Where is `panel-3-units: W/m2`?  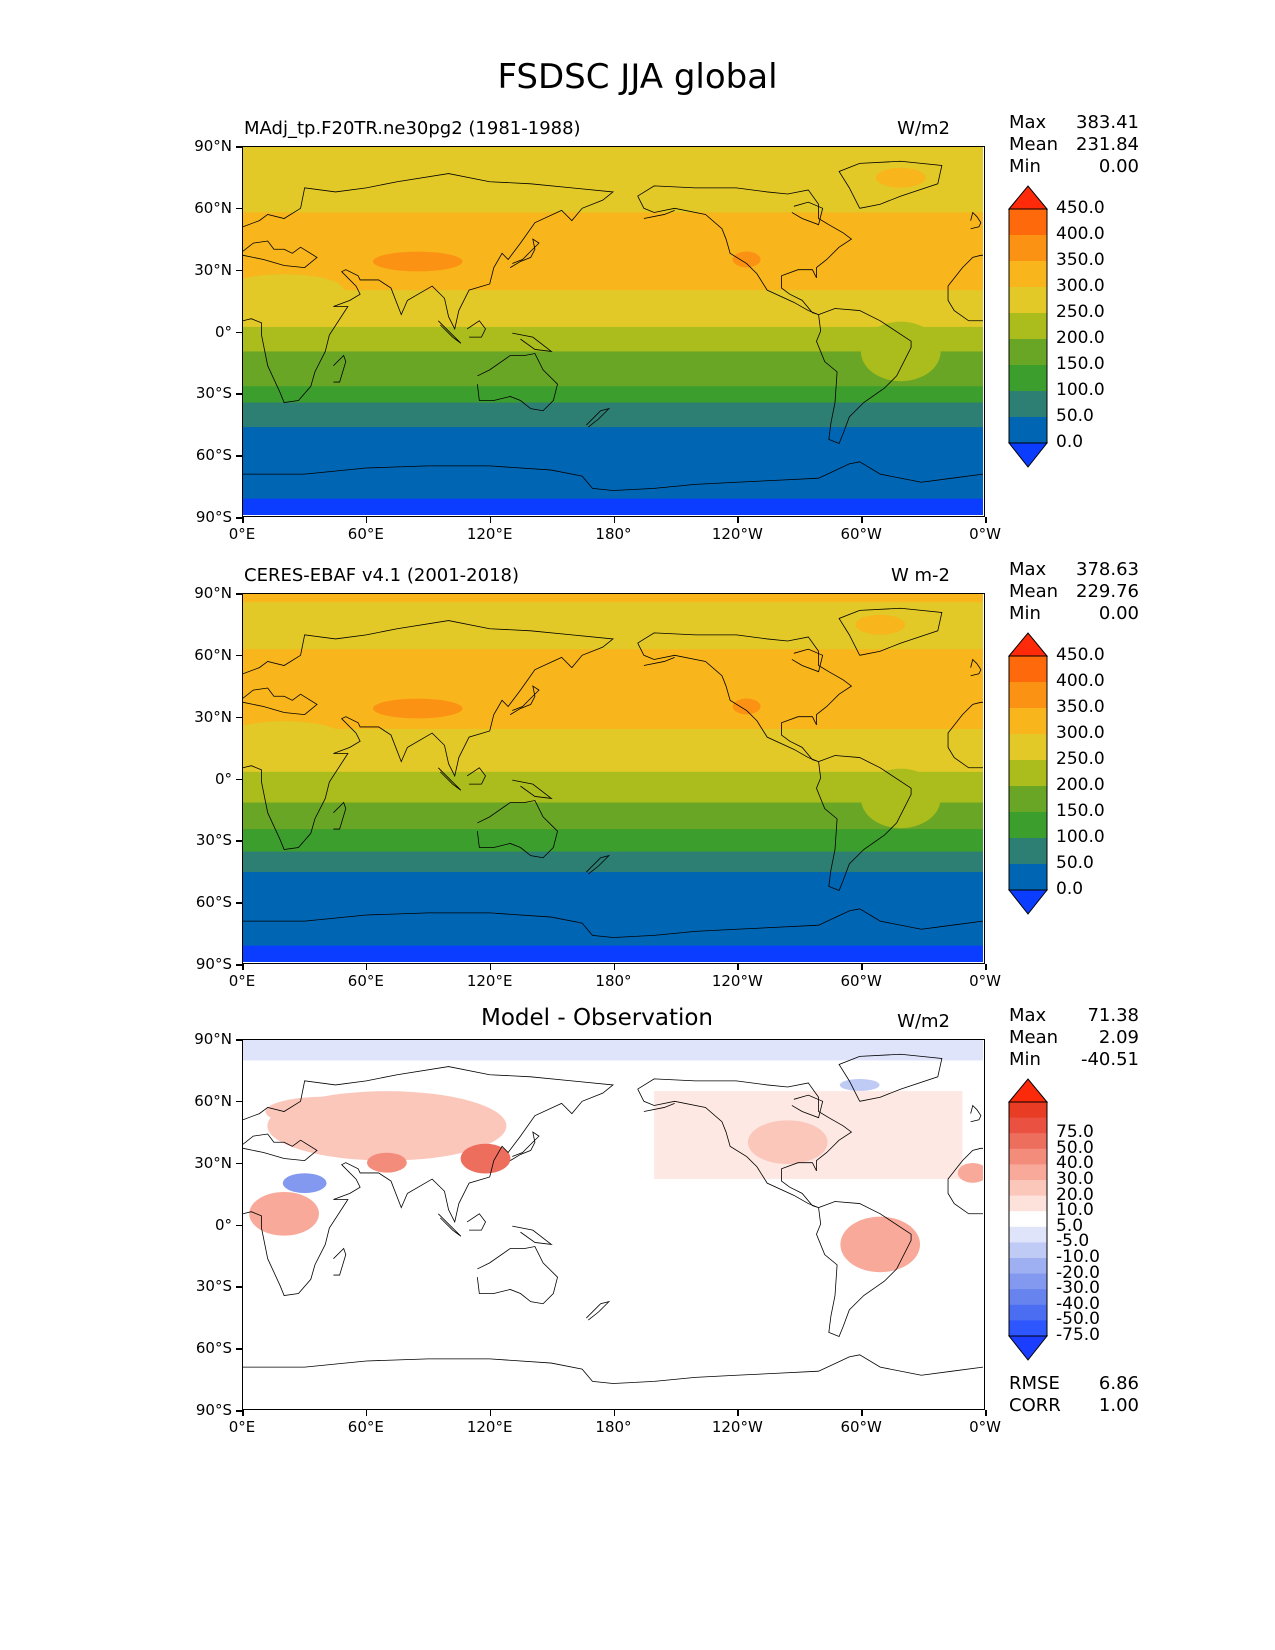 panel-3-units: W/m2 is located at coordinates (923, 1021).